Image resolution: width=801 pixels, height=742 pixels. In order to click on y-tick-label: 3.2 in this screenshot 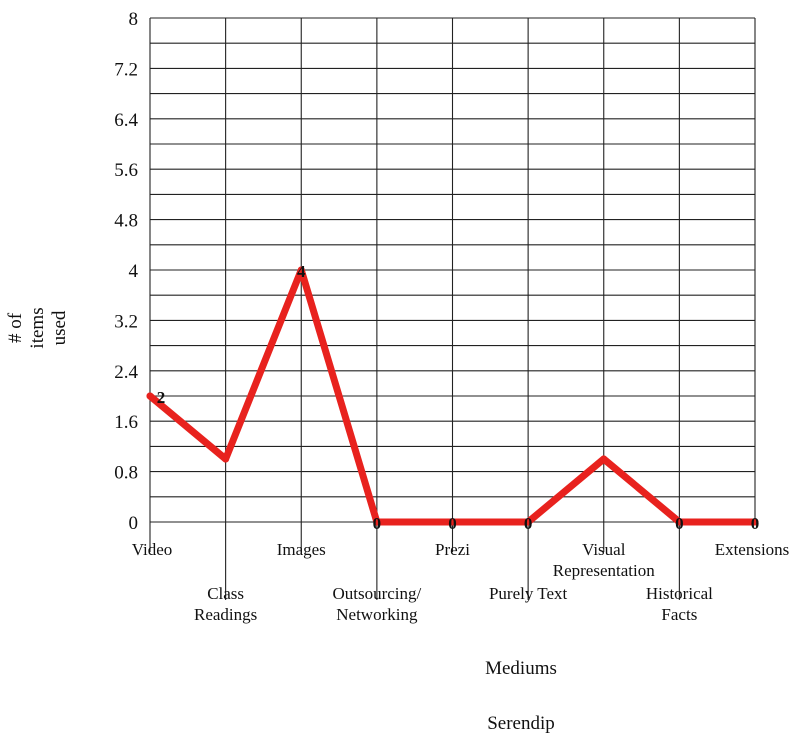, I will do `click(126, 321)`.